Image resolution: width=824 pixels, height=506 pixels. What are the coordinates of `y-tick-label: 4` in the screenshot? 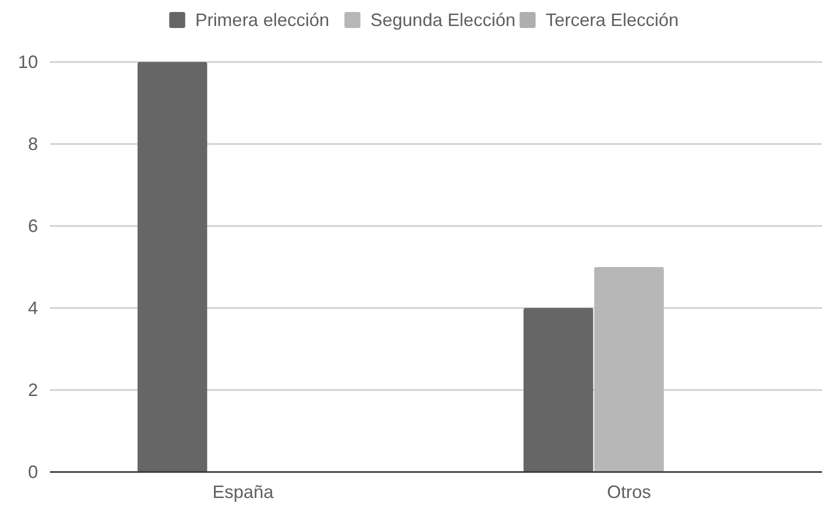 It's located at (33, 308).